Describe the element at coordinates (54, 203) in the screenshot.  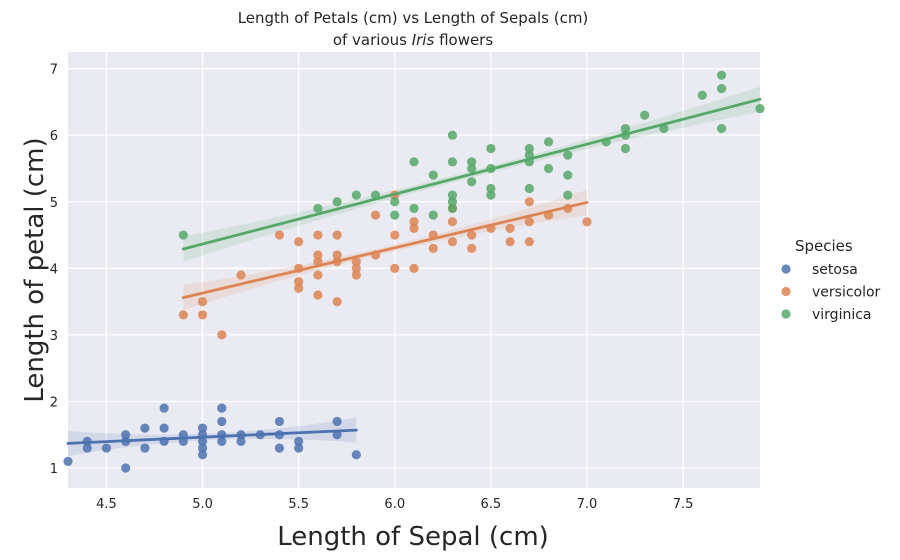
I see `y-tick-label: 5` at that location.